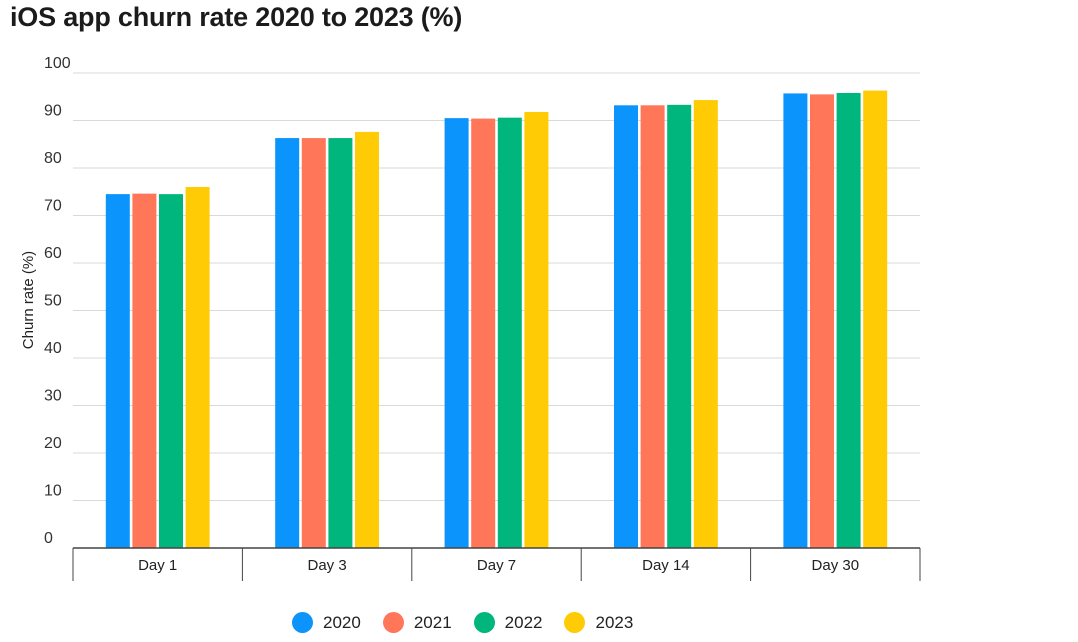 This screenshot has width=1078, height=642. What do you see at coordinates (57, 63) in the screenshot?
I see `y-tick-label: 100` at bounding box center [57, 63].